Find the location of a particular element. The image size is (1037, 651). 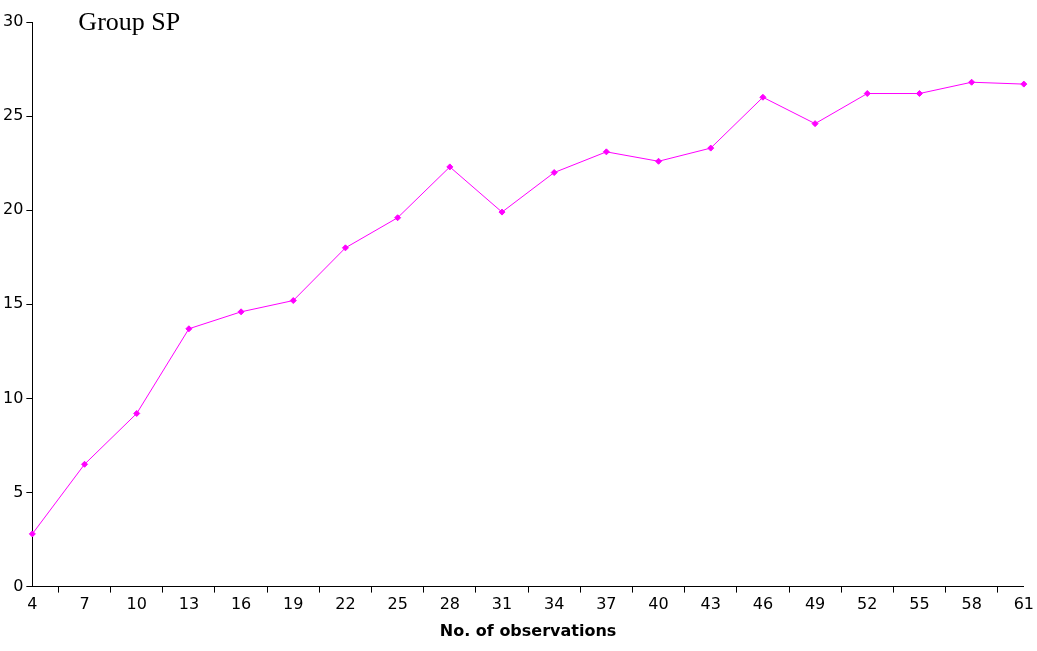

chart-title: Group SP is located at coordinates (129, 21).